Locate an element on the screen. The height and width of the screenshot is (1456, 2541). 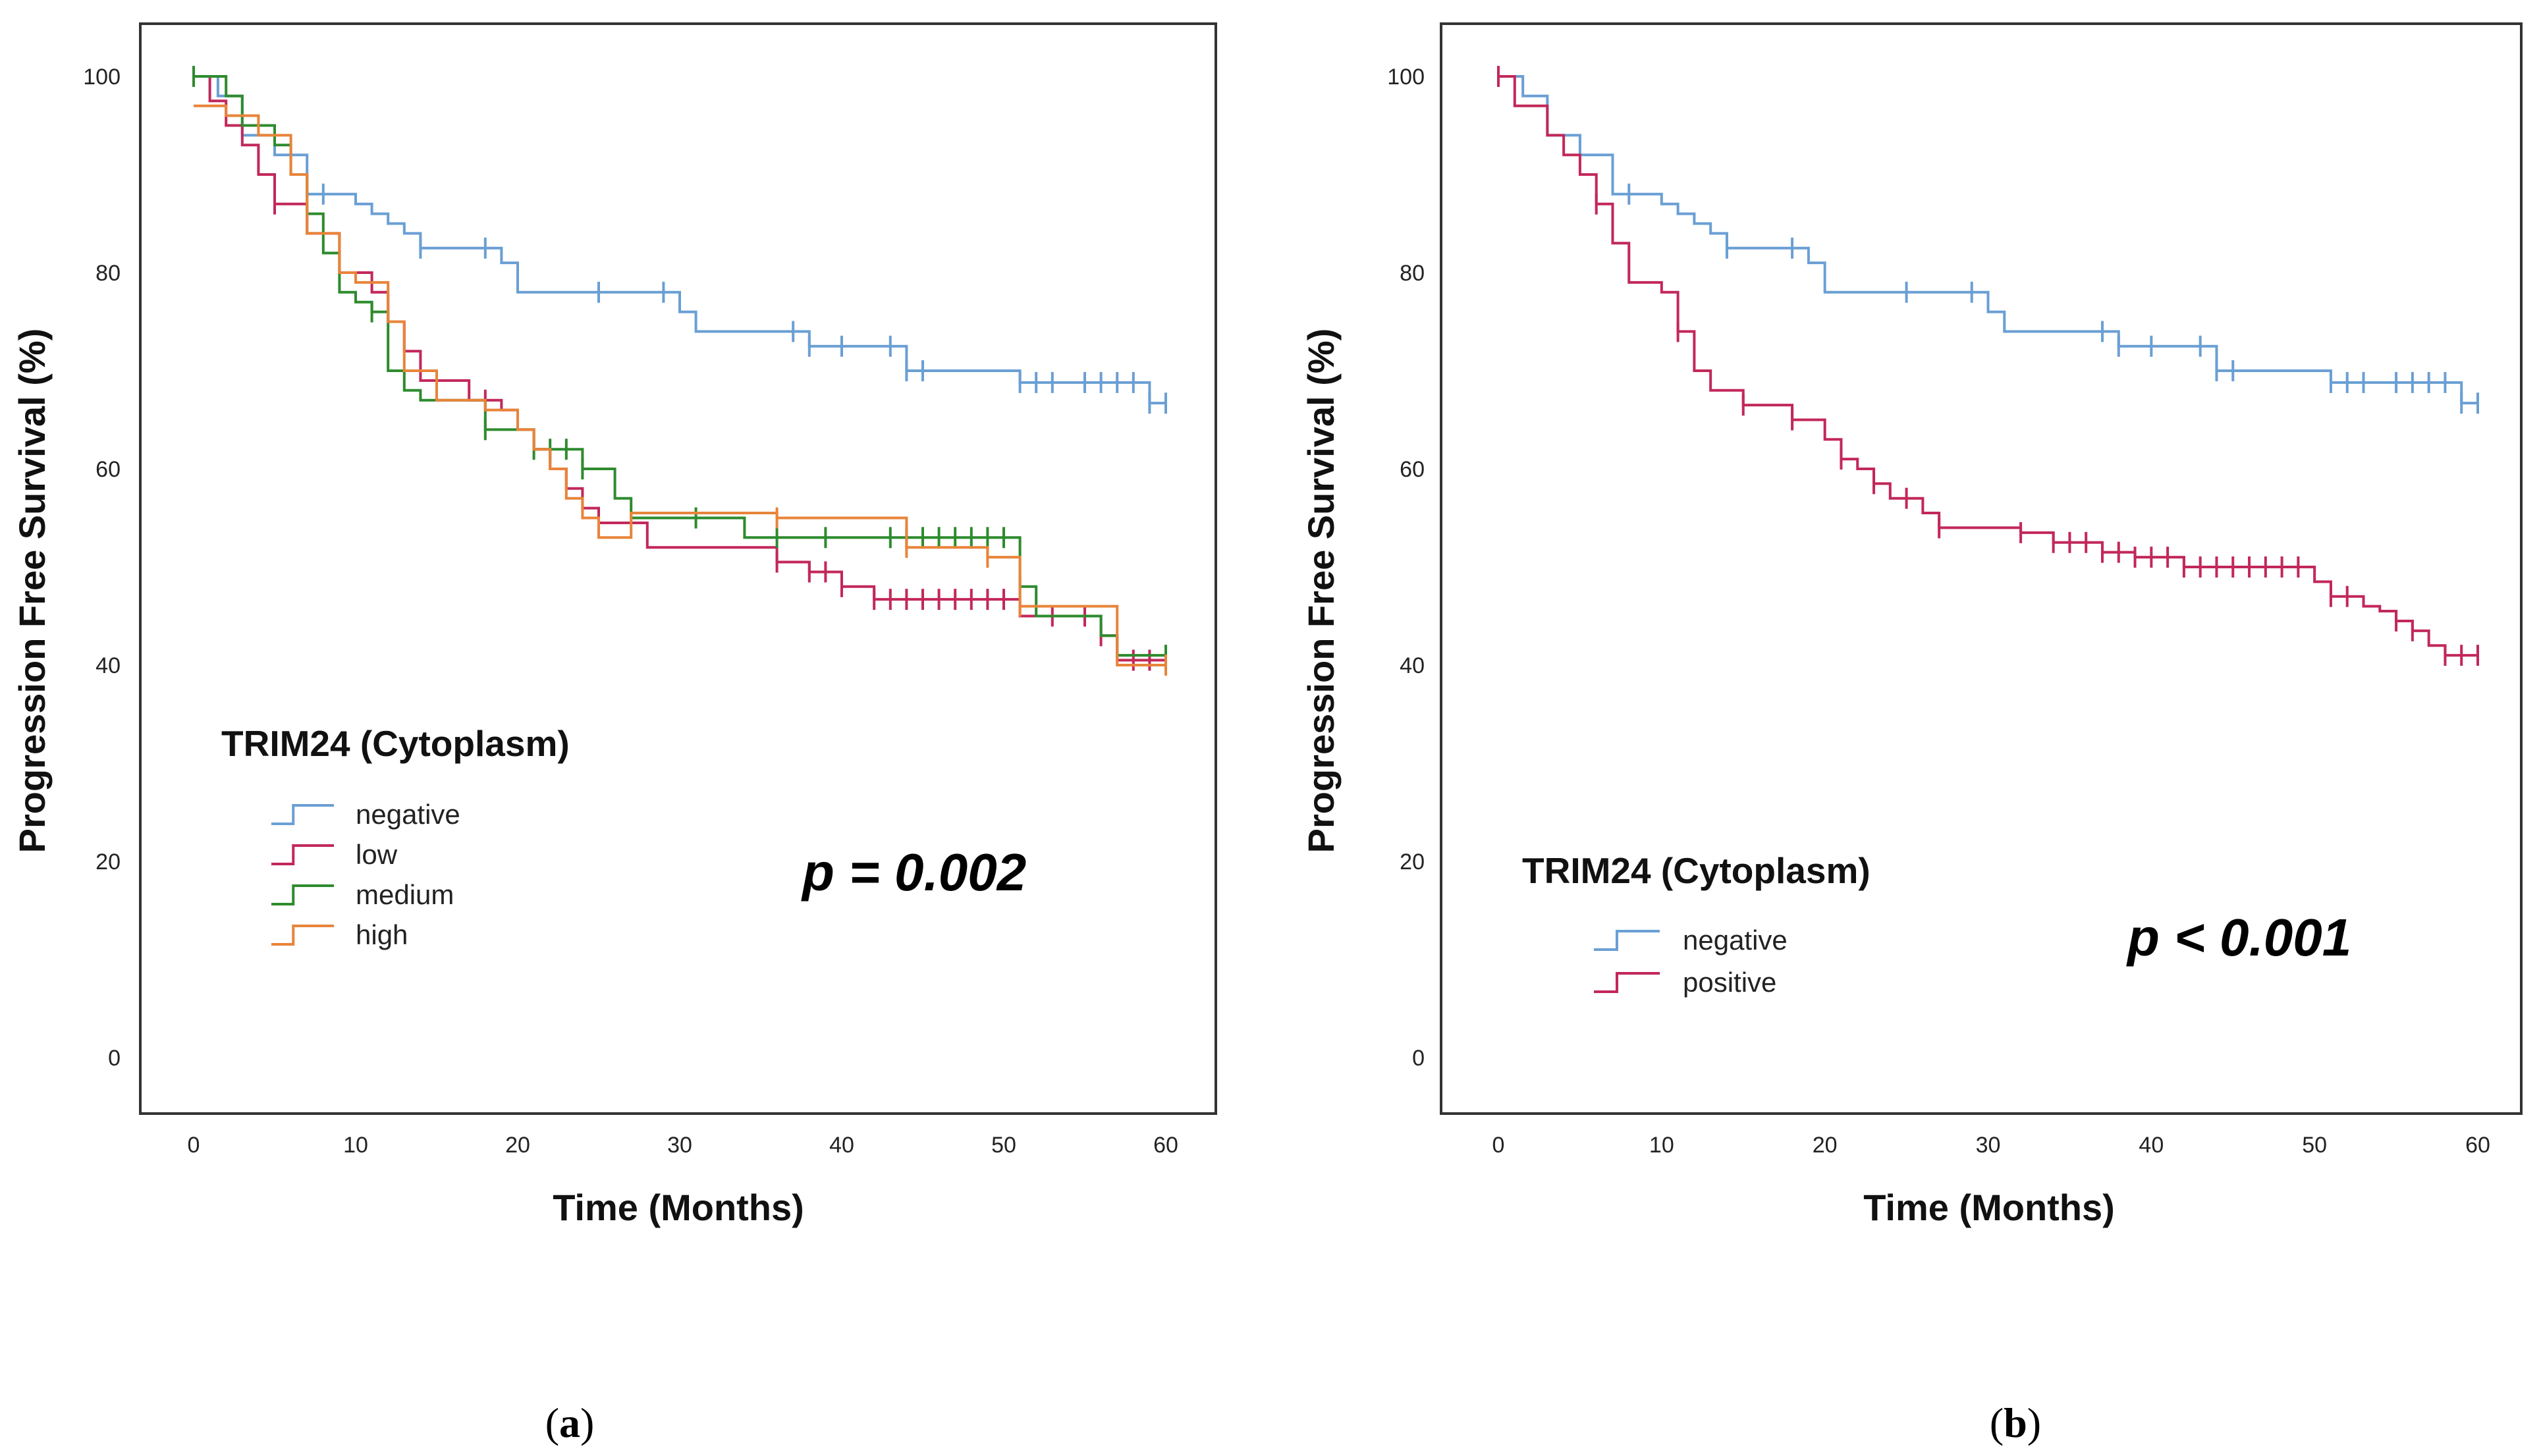
legend-swatch-positive is located at coordinates (1627, 982).